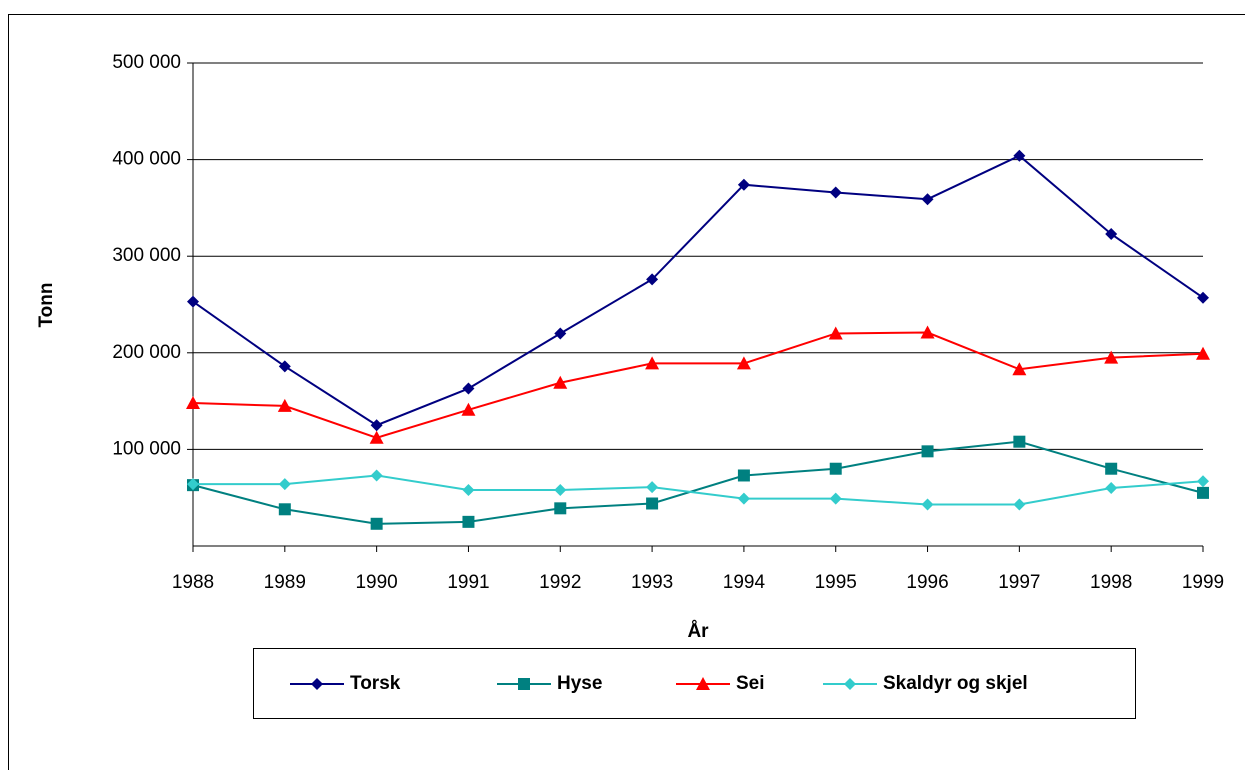 This screenshot has height=770, width=1245. What do you see at coordinates (193, 582) in the screenshot?
I see `x-tick-label: 1988` at bounding box center [193, 582].